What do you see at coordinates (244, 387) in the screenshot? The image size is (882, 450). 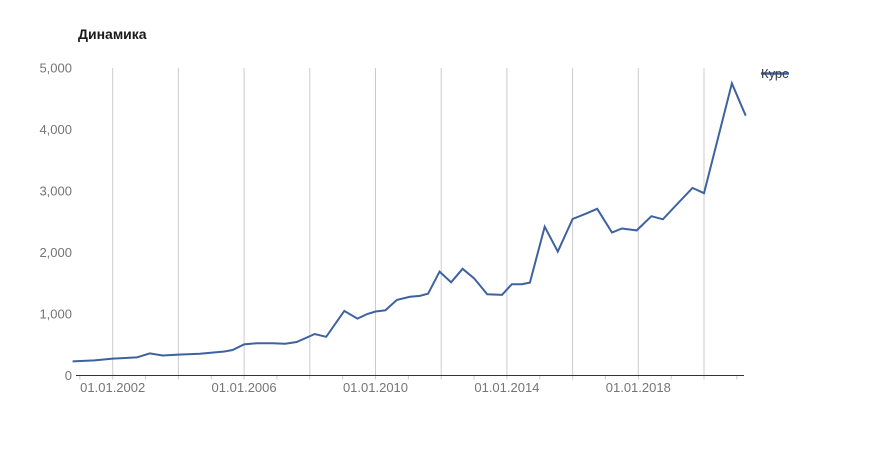 I see `x-axis-label: 01.01.2006` at bounding box center [244, 387].